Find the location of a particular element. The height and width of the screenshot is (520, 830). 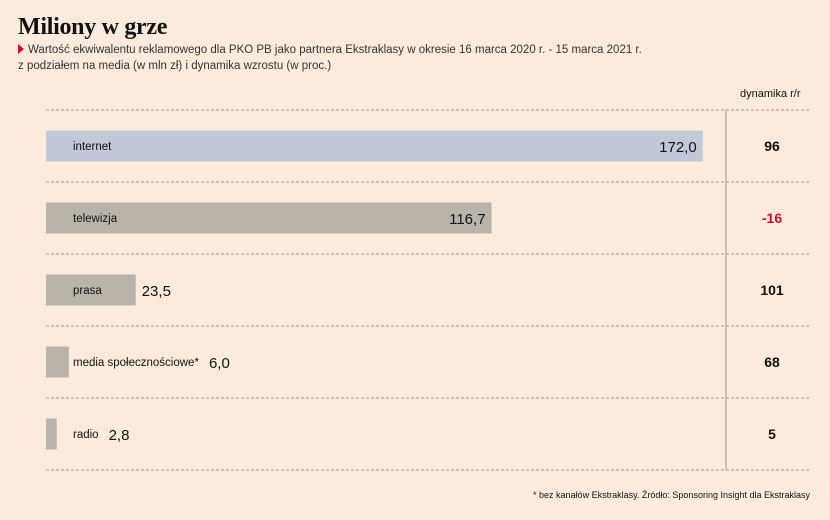

value-label: 23,5 is located at coordinates (156, 291).